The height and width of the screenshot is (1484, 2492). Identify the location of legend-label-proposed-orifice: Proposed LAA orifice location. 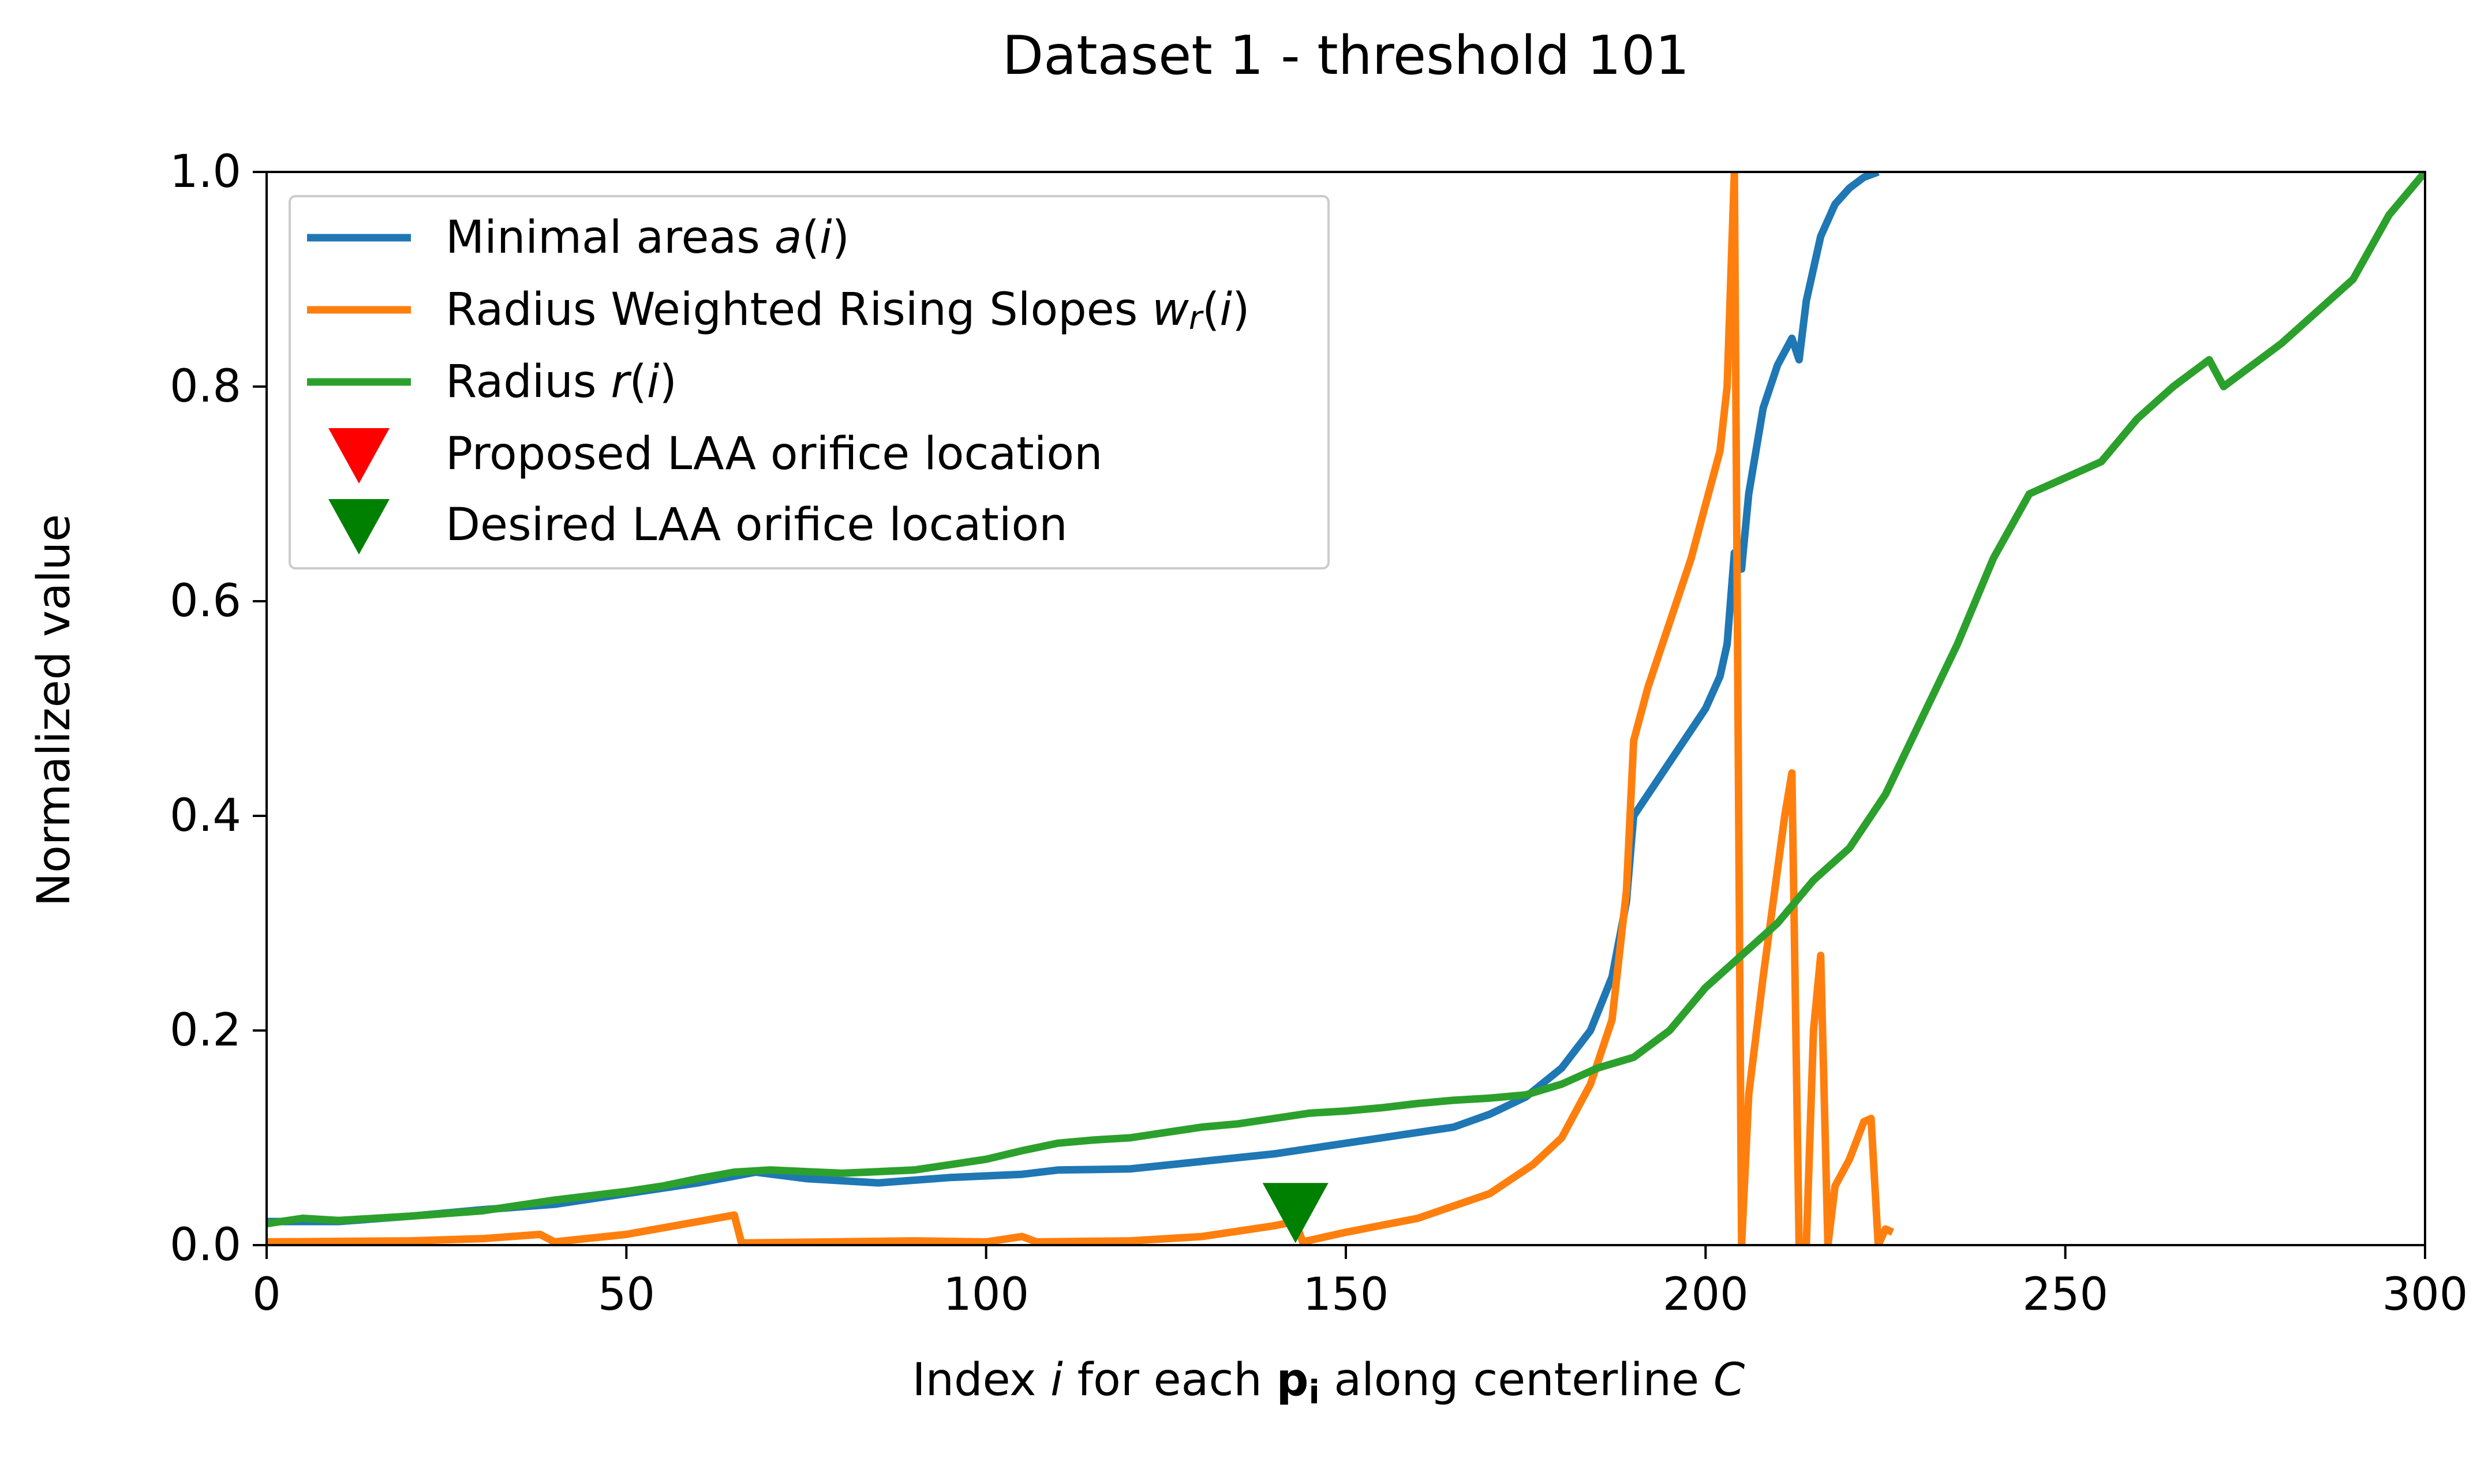
(774, 454).